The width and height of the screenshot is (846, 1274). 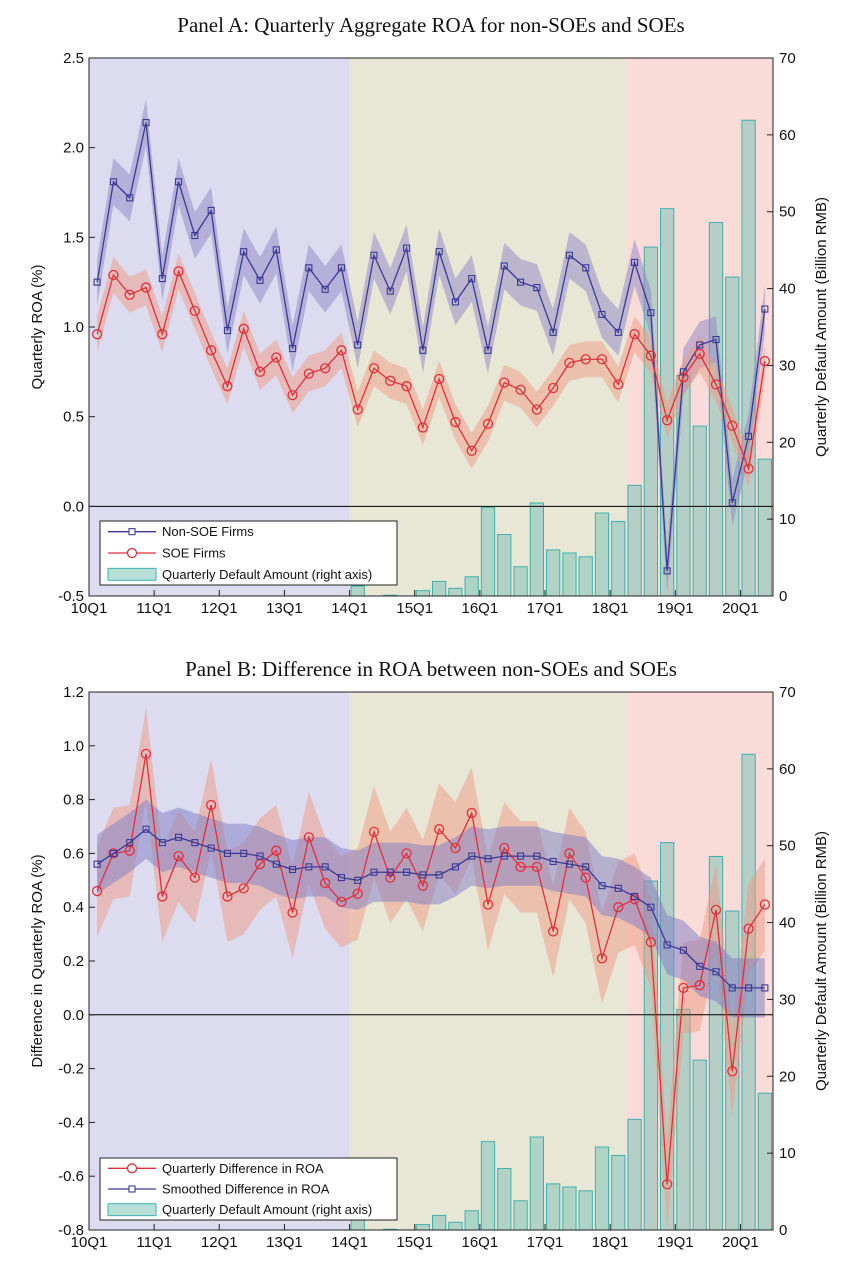 I want to click on x-tick-label: 14Q1, so click(x=349, y=608).